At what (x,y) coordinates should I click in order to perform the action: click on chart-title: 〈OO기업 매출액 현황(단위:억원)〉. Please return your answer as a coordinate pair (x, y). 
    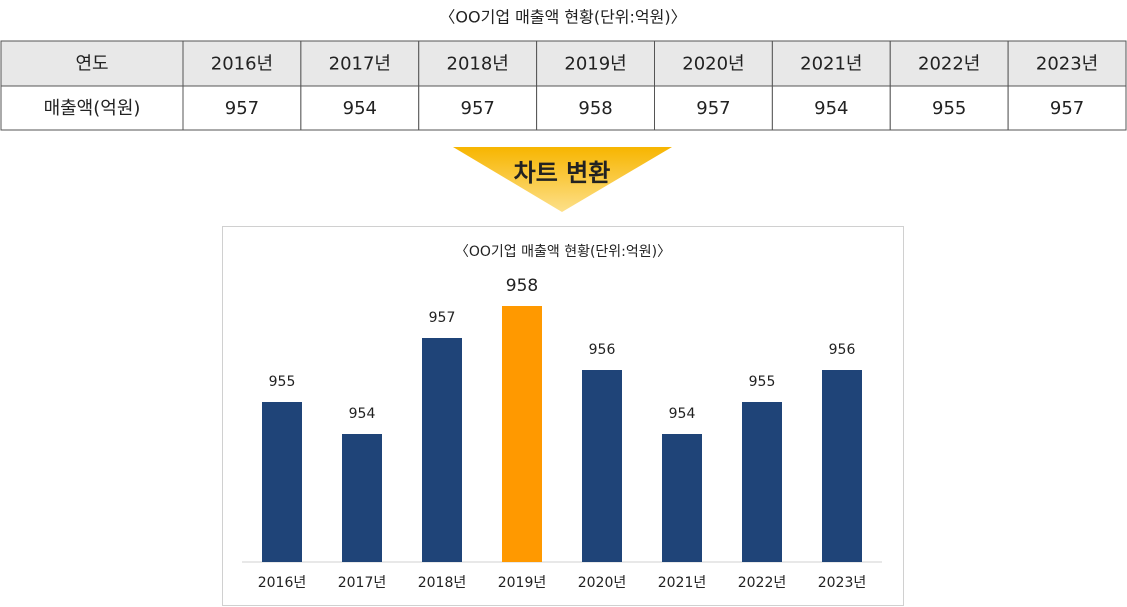
    Looking at the image, I should click on (563, 252).